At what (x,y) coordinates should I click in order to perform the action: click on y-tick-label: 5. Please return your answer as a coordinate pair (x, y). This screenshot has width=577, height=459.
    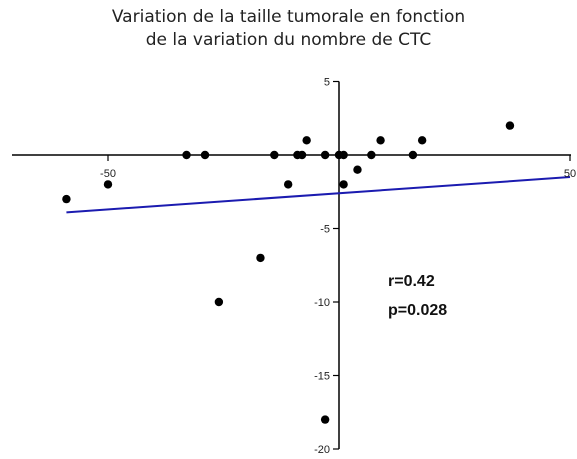
    Looking at the image, I should click on (327, 83).